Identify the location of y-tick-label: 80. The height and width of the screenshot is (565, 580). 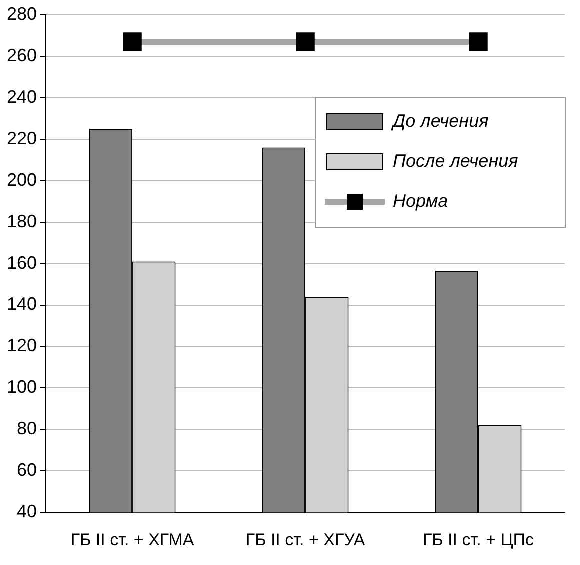
(27, 428).